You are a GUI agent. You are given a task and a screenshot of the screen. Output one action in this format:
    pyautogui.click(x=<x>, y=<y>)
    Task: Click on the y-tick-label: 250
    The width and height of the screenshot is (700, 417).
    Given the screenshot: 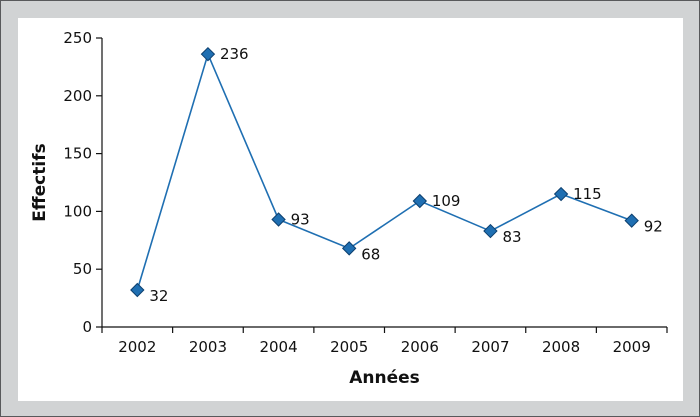 What is the action you would take?
    pyautogui.click(x=77, y=38)
    